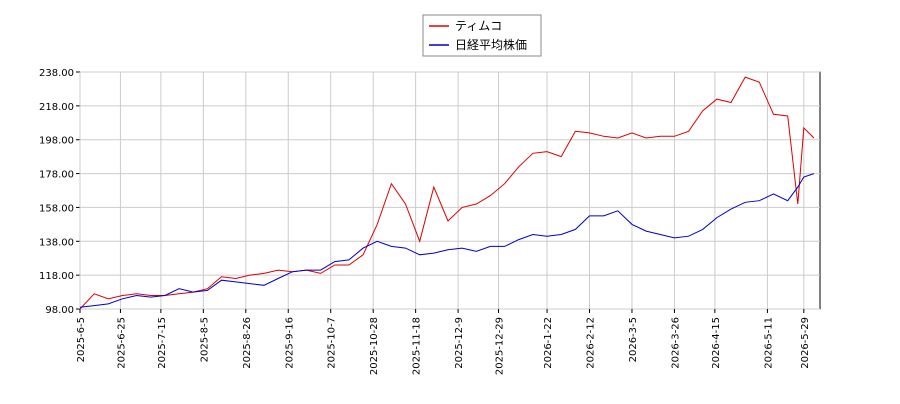 Image resolution: width=900 pixels, height=404 pixels. What do you see at coordinates (459, 343) in the screenshot?
I see `x-tick-label: 2025-12-9` at bounding box center [459, 343].